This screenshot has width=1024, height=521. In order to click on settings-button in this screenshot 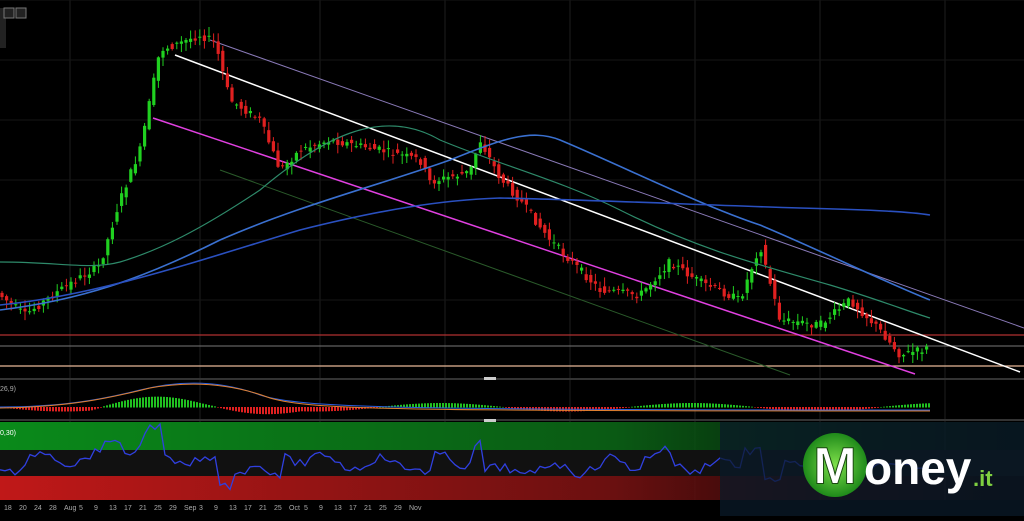, I will do `click(21, 13)`.